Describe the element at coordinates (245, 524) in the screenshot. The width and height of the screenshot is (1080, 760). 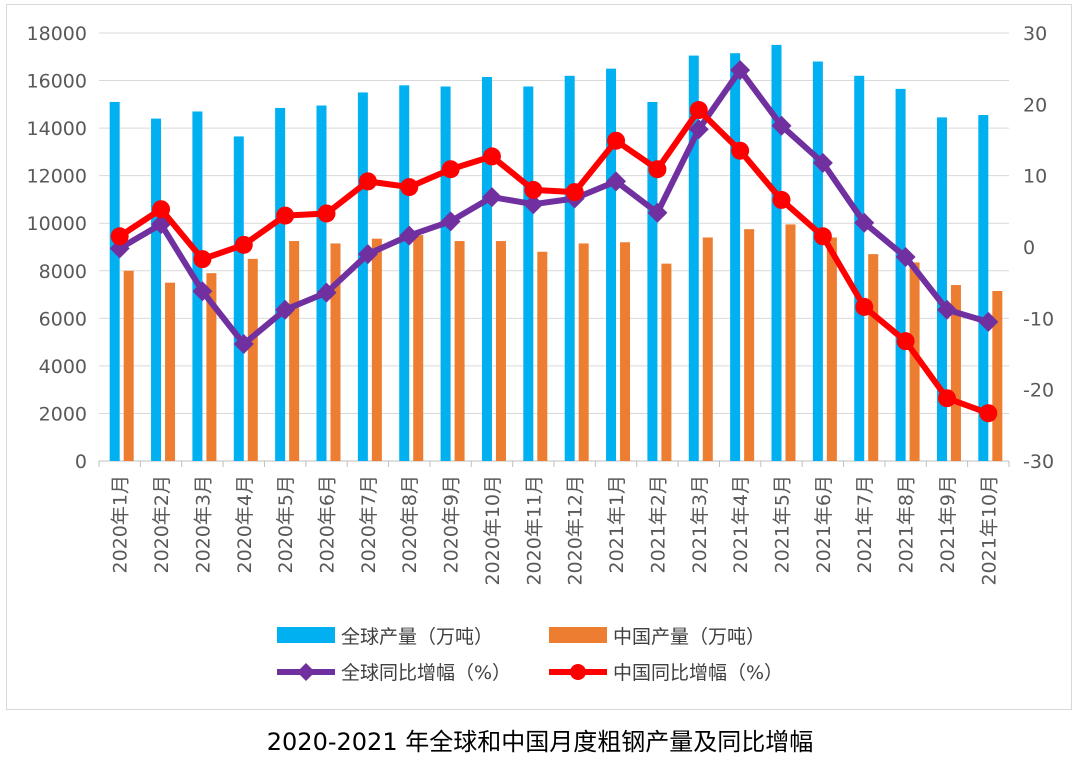
I see `x-tick-label: 2020年4月` at that location.